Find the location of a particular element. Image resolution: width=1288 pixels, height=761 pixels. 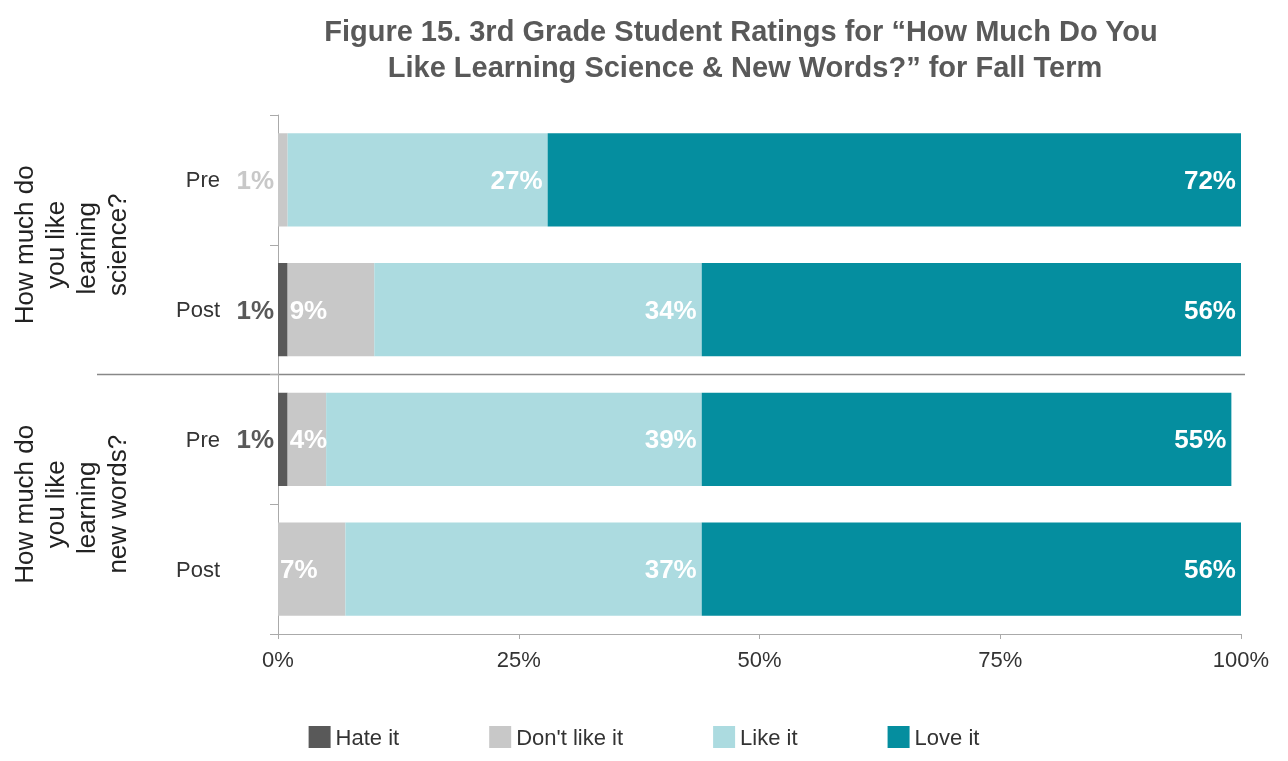

data-label: 39% is located at coordinates (670, 439).